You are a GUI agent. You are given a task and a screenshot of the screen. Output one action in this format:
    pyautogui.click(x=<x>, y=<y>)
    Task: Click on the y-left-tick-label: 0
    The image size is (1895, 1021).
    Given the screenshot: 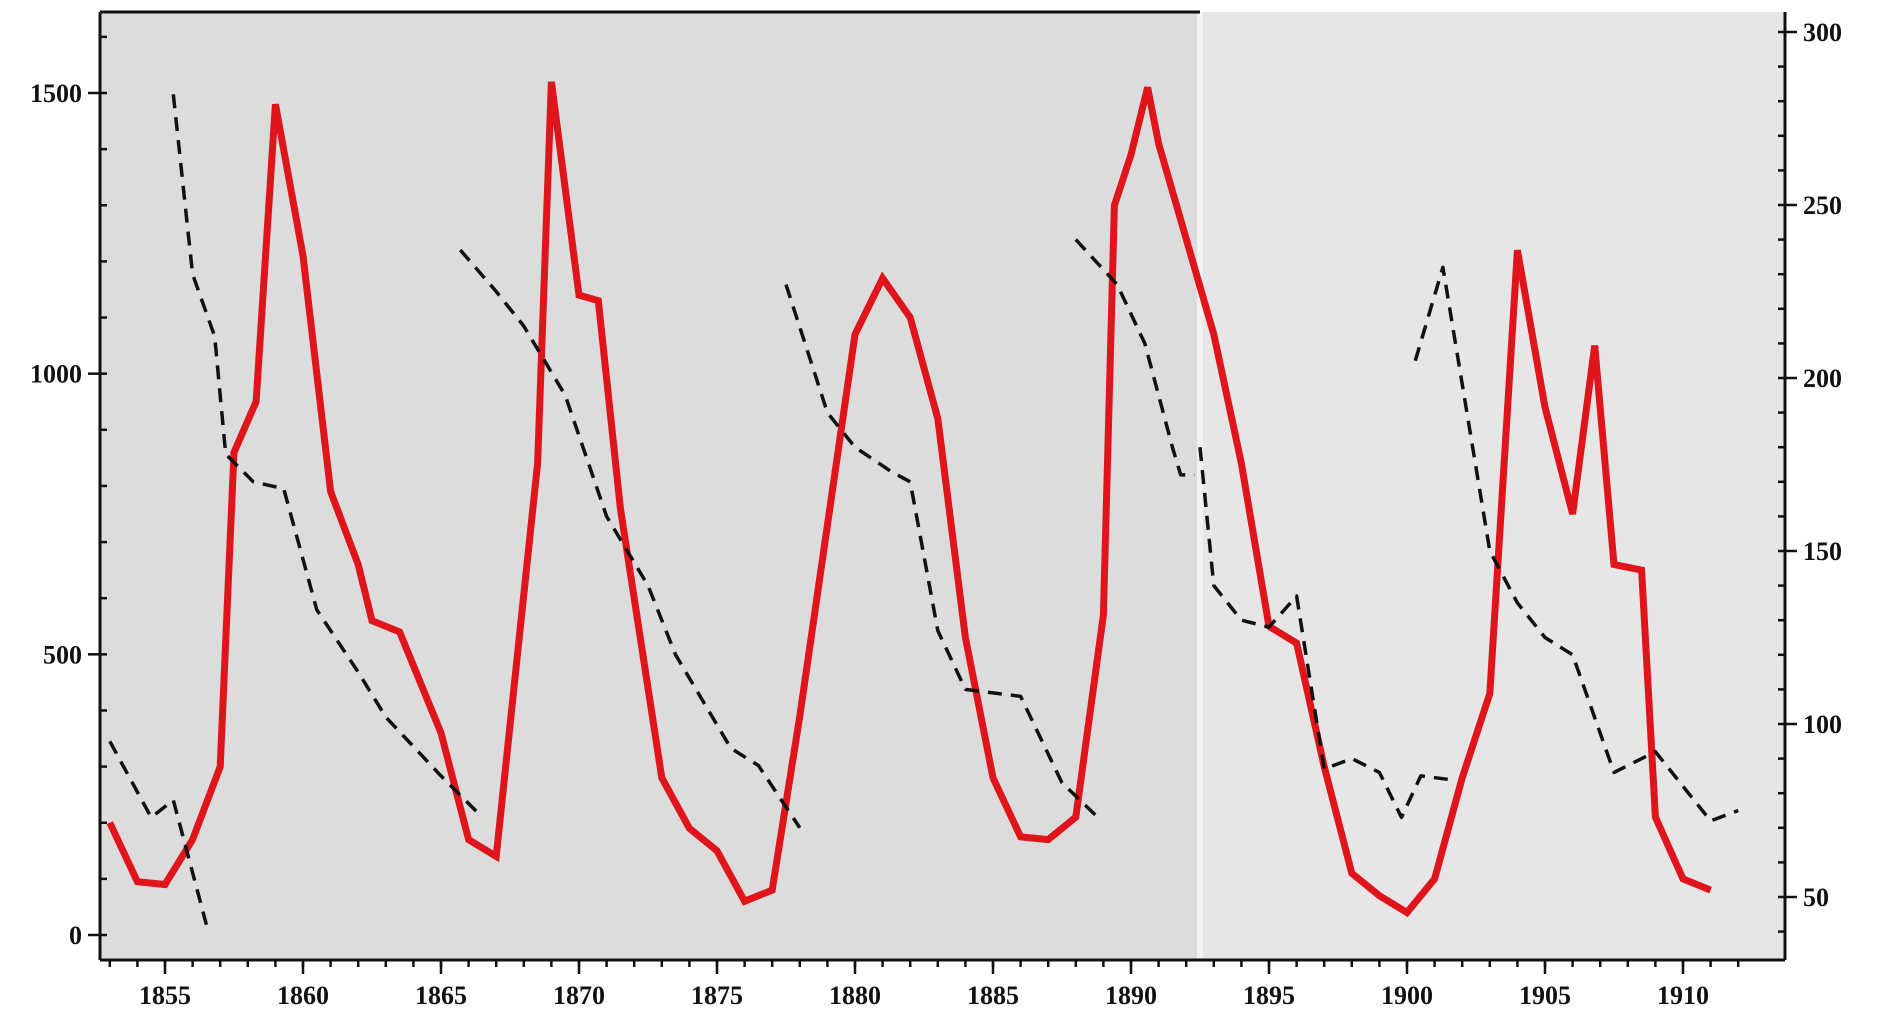 What is the action you would take?
    pyautogui.click(x=75, y=935)
    